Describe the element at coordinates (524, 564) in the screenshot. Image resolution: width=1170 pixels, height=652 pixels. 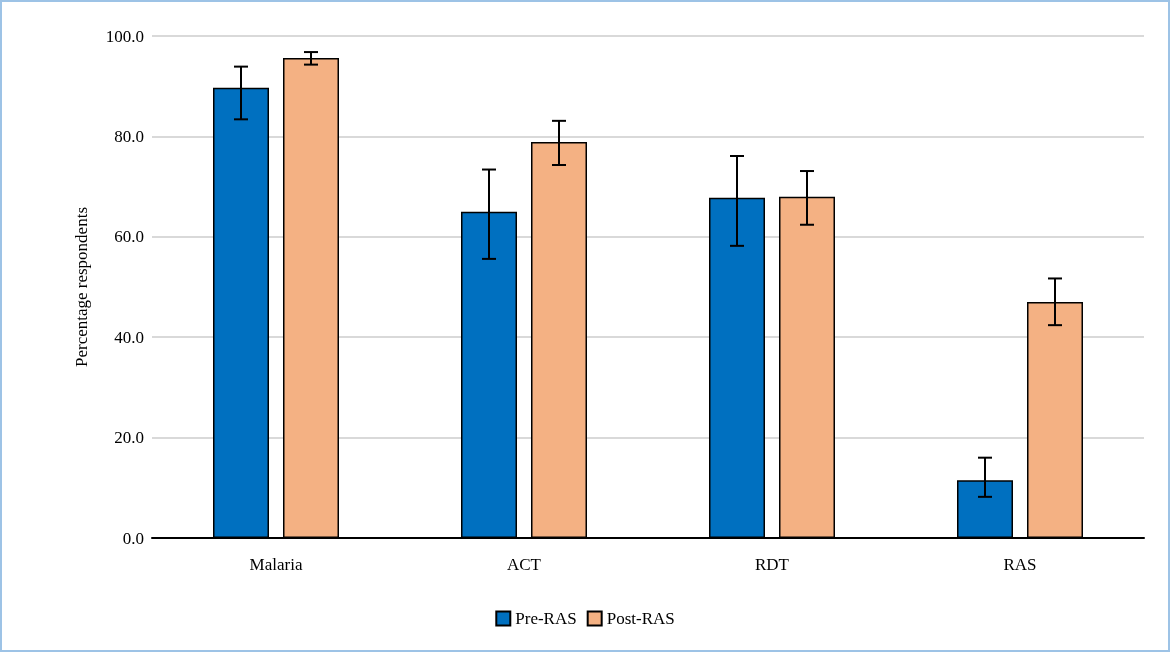
I see `x-tick-label: ACT` at that location.